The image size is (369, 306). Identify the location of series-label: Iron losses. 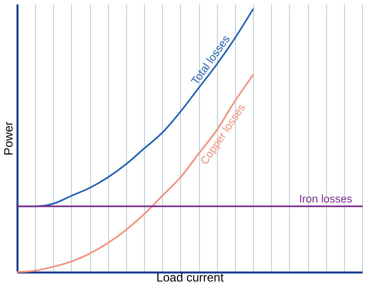
(326, 199).